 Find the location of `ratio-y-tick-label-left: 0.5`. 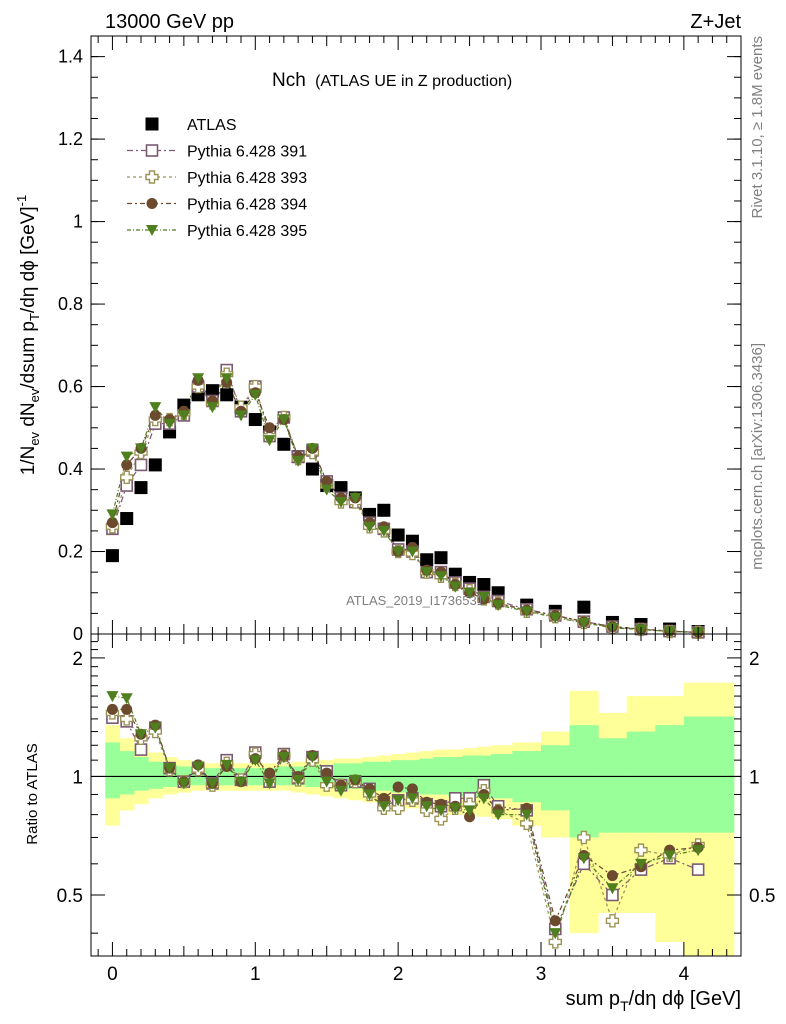

ratio-y-tick-label-left: 0.5 is located at coordinates (70, 896).